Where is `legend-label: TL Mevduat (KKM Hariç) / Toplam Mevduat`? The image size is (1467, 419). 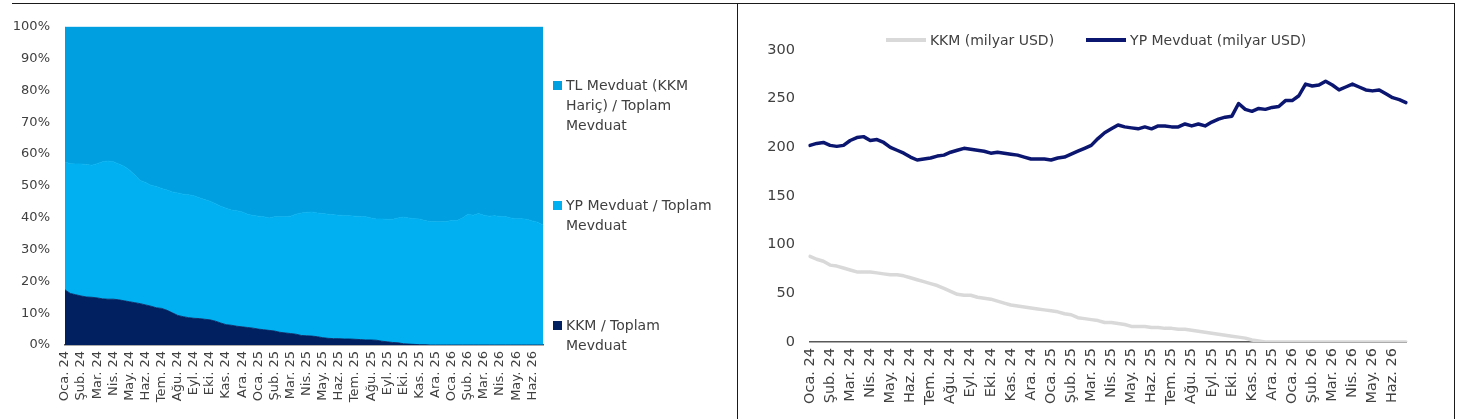 legend-label: TL Mevduat (KKM Hariç) / Toplam Mevduat is located at coordinates (627, 105).